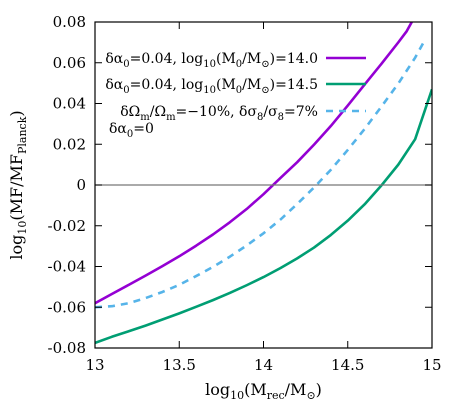  Describe the element at coordinates (211, 60) in the screenshot. I see `legend-label-1: δα0=0.04, log10(M0/M⊙)=14.0` at that location.